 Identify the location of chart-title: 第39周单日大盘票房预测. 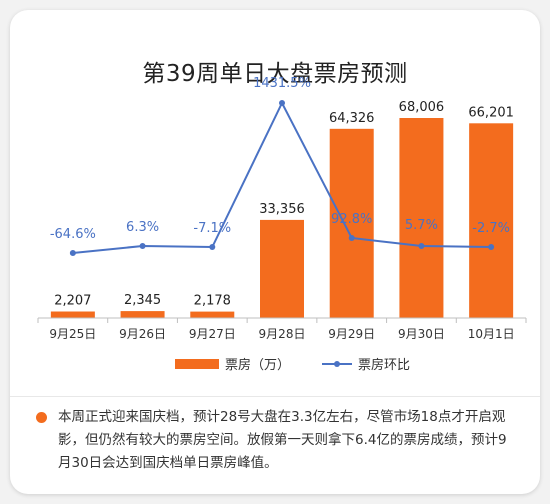
(275, 74).